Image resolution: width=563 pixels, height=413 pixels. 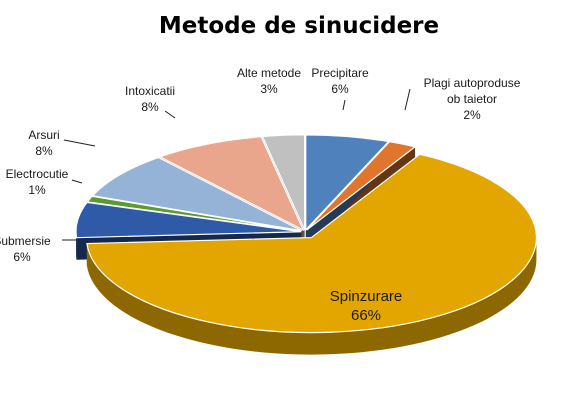 What do you see at coordinates (194, 213) in the screenshot?
I see `pie-slice-electrocutie` at bounding box center [194, 213].